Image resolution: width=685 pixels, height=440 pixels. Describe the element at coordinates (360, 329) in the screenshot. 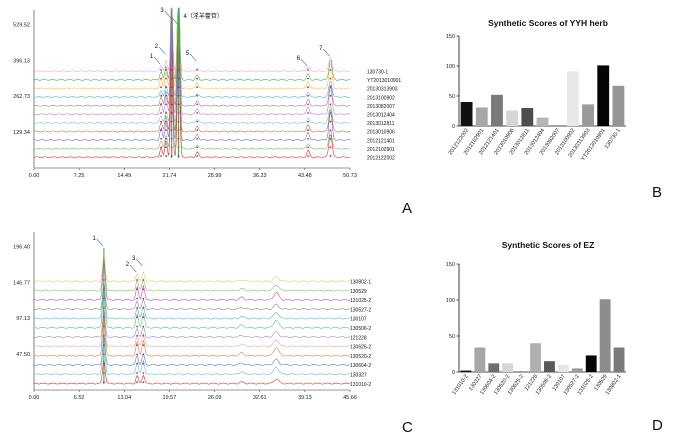

I see `trace-label: 130506-2` at that location.